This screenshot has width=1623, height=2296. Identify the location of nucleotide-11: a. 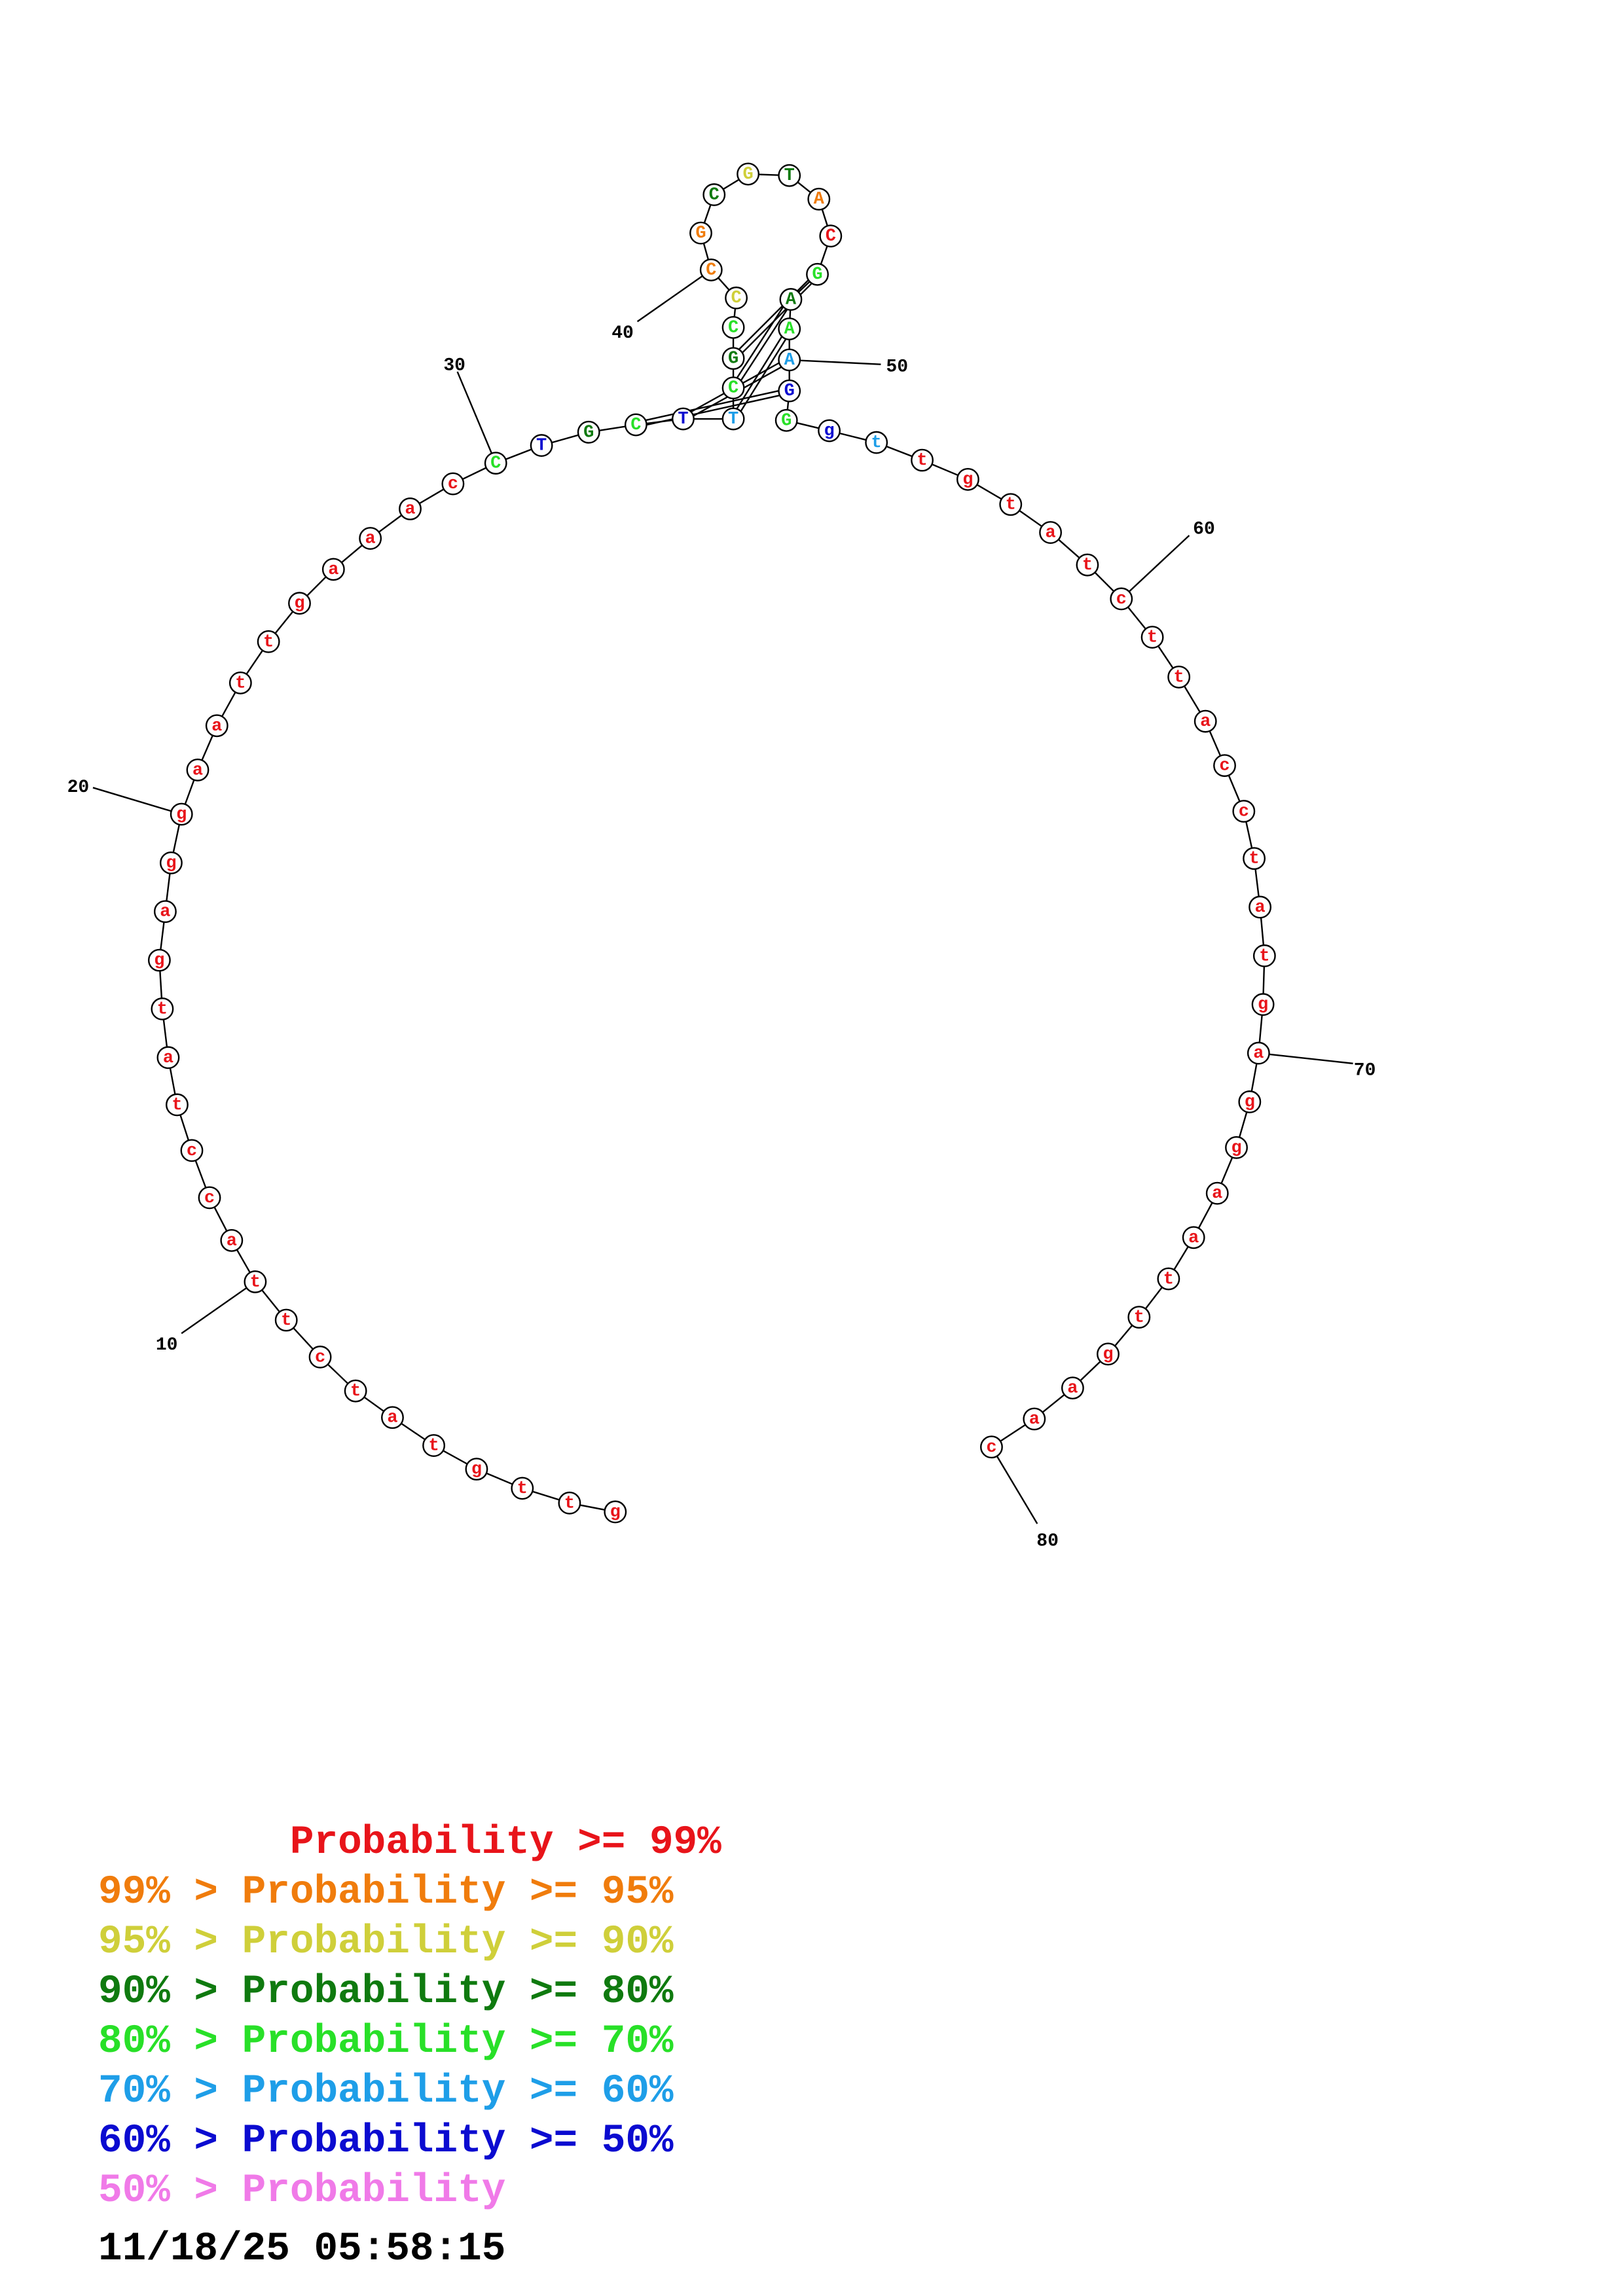
(232, 1240).